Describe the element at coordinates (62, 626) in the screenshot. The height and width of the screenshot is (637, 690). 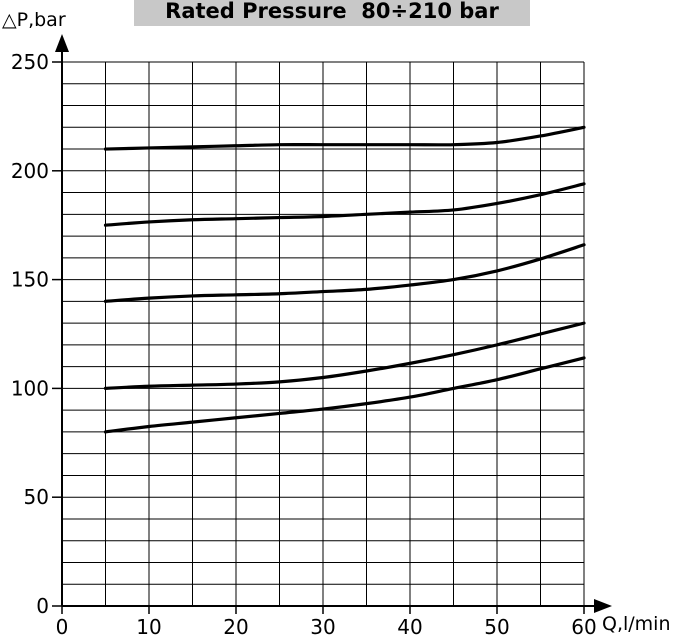
I see `x-tick-label: 0` at that location.